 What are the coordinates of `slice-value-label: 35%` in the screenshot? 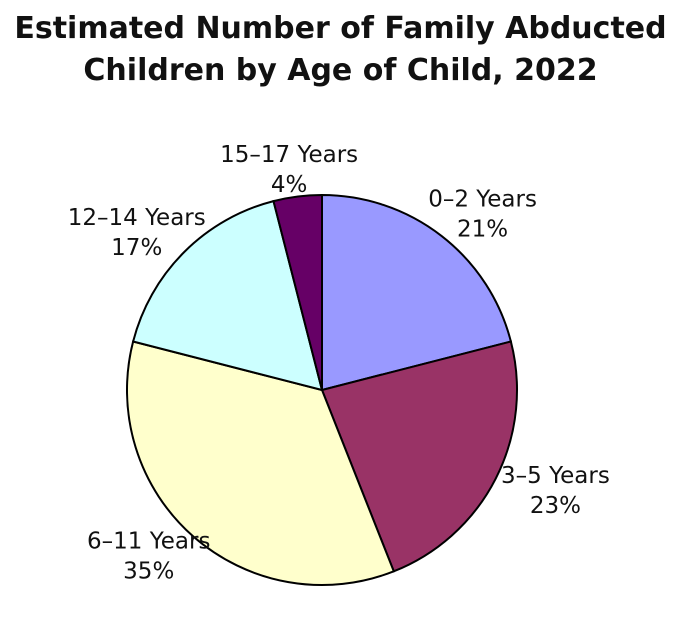 It's located at (148, 572).